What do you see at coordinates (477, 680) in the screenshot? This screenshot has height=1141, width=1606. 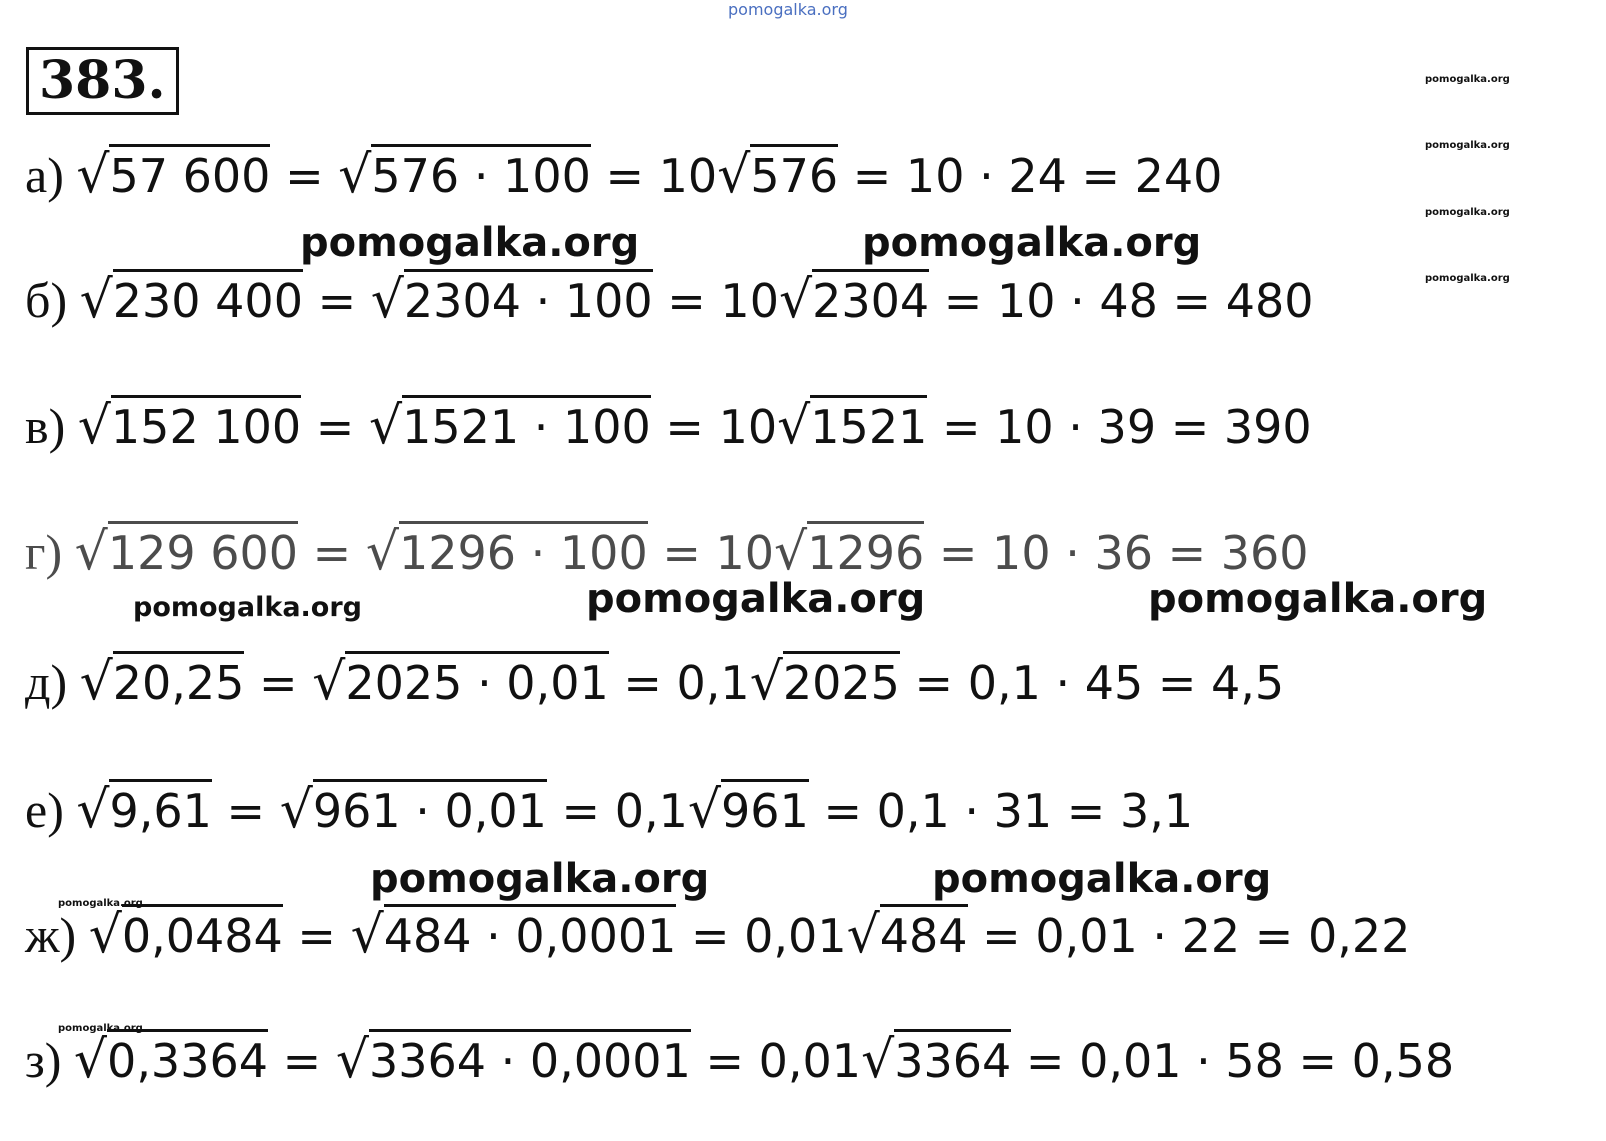 I see `radicand: 2025 · 0,01` at bounding box center [477, 680].